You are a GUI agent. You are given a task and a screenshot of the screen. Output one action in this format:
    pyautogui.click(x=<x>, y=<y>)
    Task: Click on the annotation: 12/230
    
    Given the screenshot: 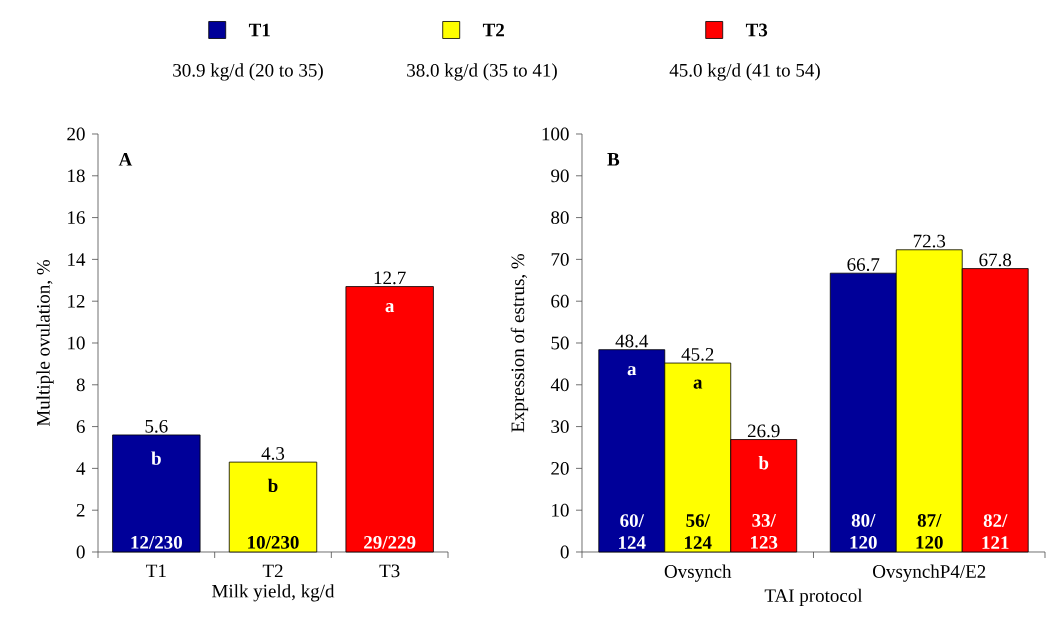 What is the action you would take?
    pyautogui.click(x=156, y=542)
    